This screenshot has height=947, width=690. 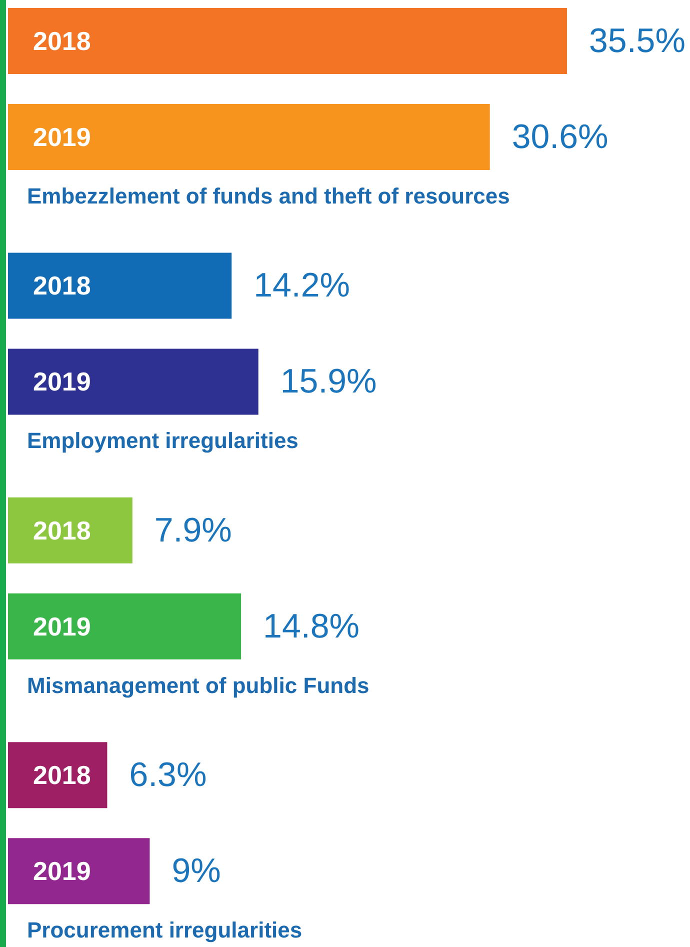 I want to click on data-label: 15.9%, so click(x=328, y=381).